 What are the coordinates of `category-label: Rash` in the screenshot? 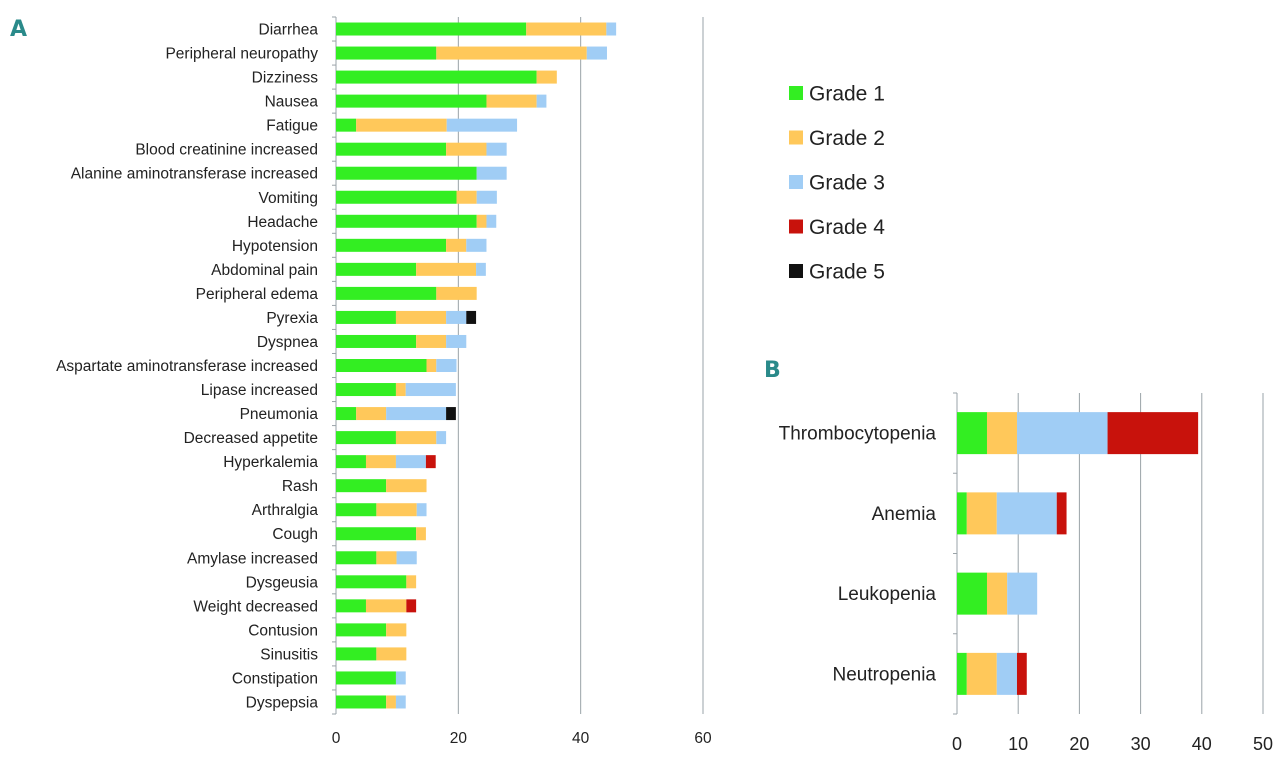 It's located at (300, 486).